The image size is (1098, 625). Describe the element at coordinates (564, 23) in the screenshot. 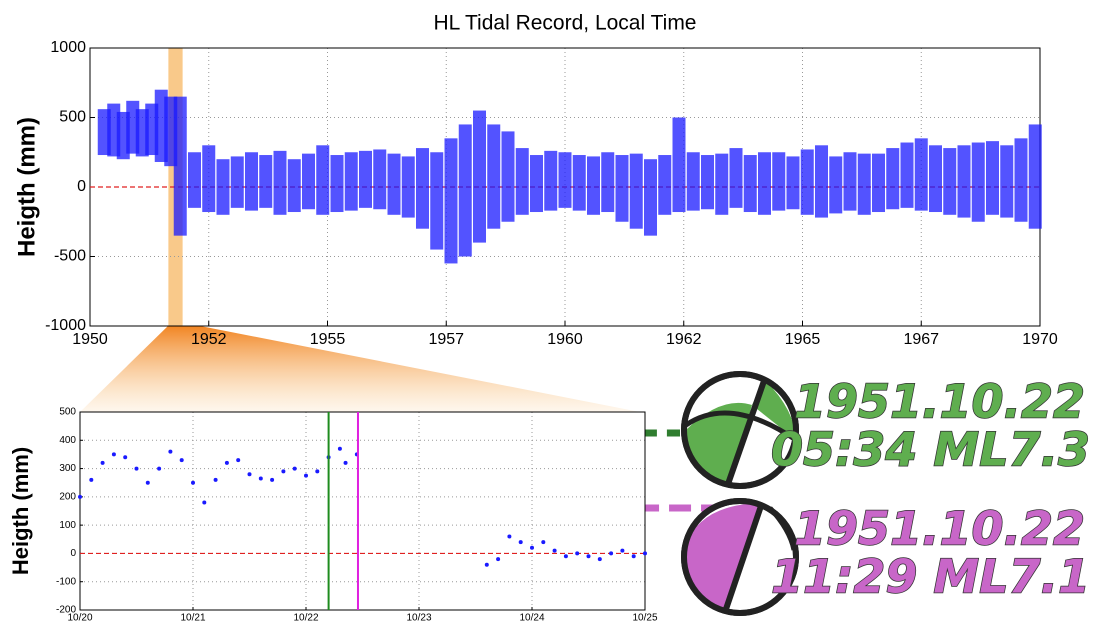

I see `chart-title: HL Tidal Record, Local Time` at that location.